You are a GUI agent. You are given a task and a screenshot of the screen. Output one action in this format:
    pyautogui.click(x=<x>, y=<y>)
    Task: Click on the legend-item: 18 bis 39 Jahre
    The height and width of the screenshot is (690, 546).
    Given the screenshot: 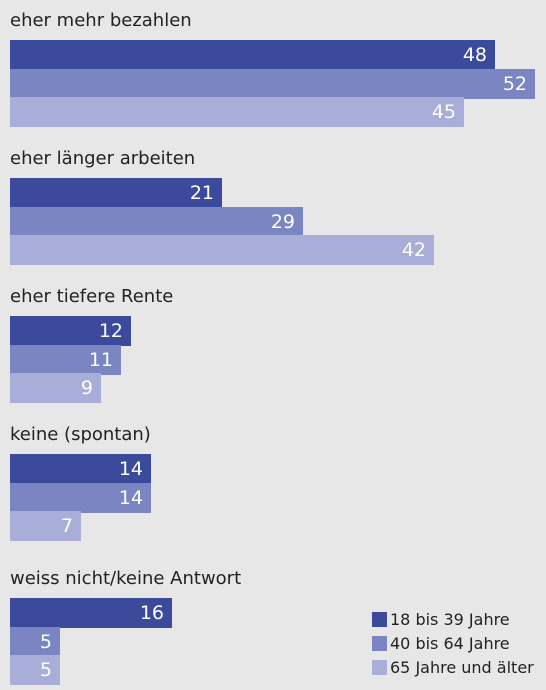 What is the action you would take?
    pyautogui.click(x=453, y=619)
    